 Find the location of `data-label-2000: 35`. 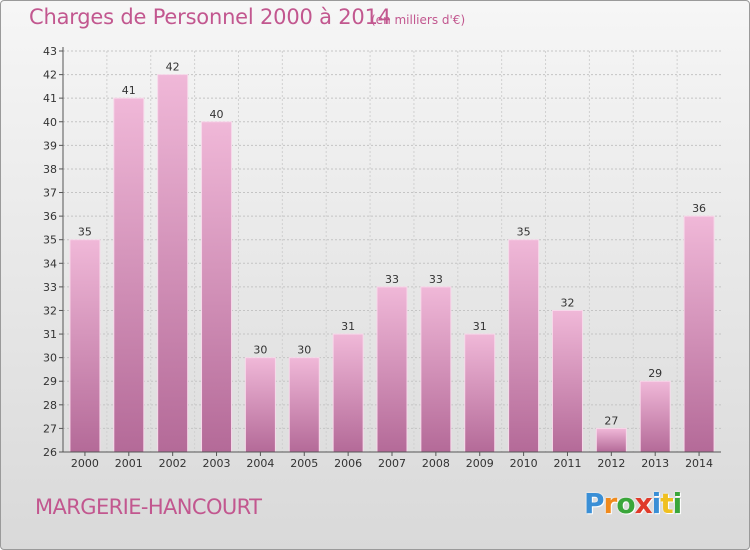

data-label-2000: 35 is located at coordinates (85, 232).